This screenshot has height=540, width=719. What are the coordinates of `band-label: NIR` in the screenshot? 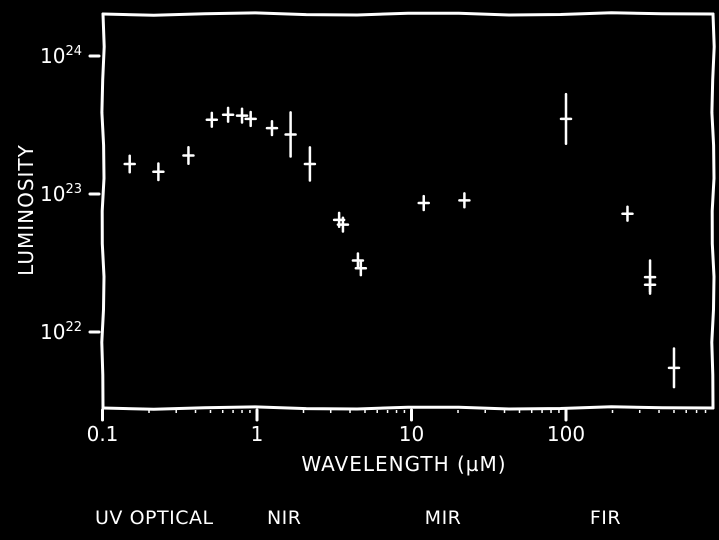 It's located at (284, 518).